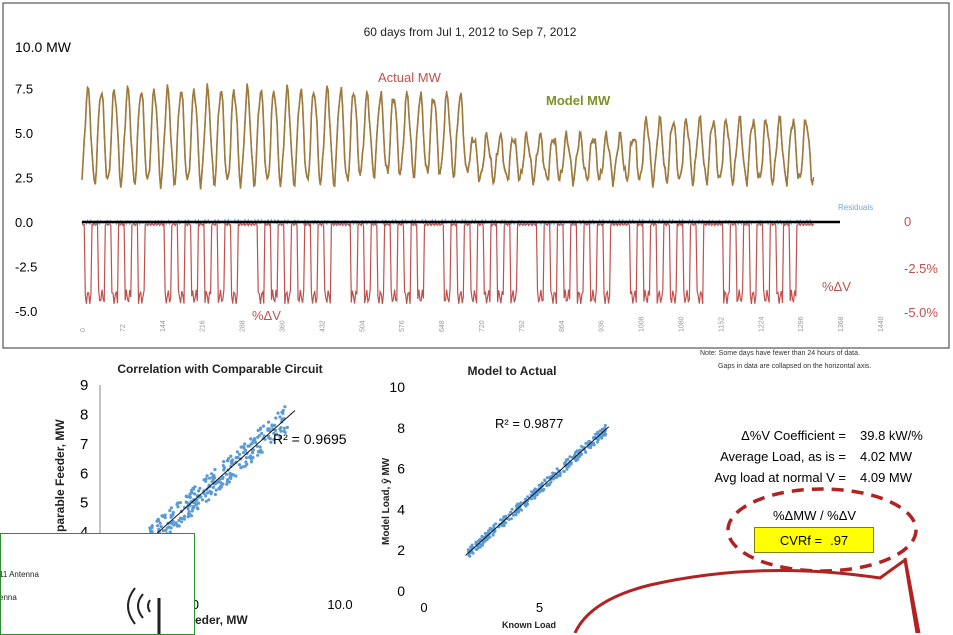 The height and width of the screenshot is (635, 953). Describe the element at coordinates (562, 326) in the screenshot. I see `x-tick-label: 864` at that location.